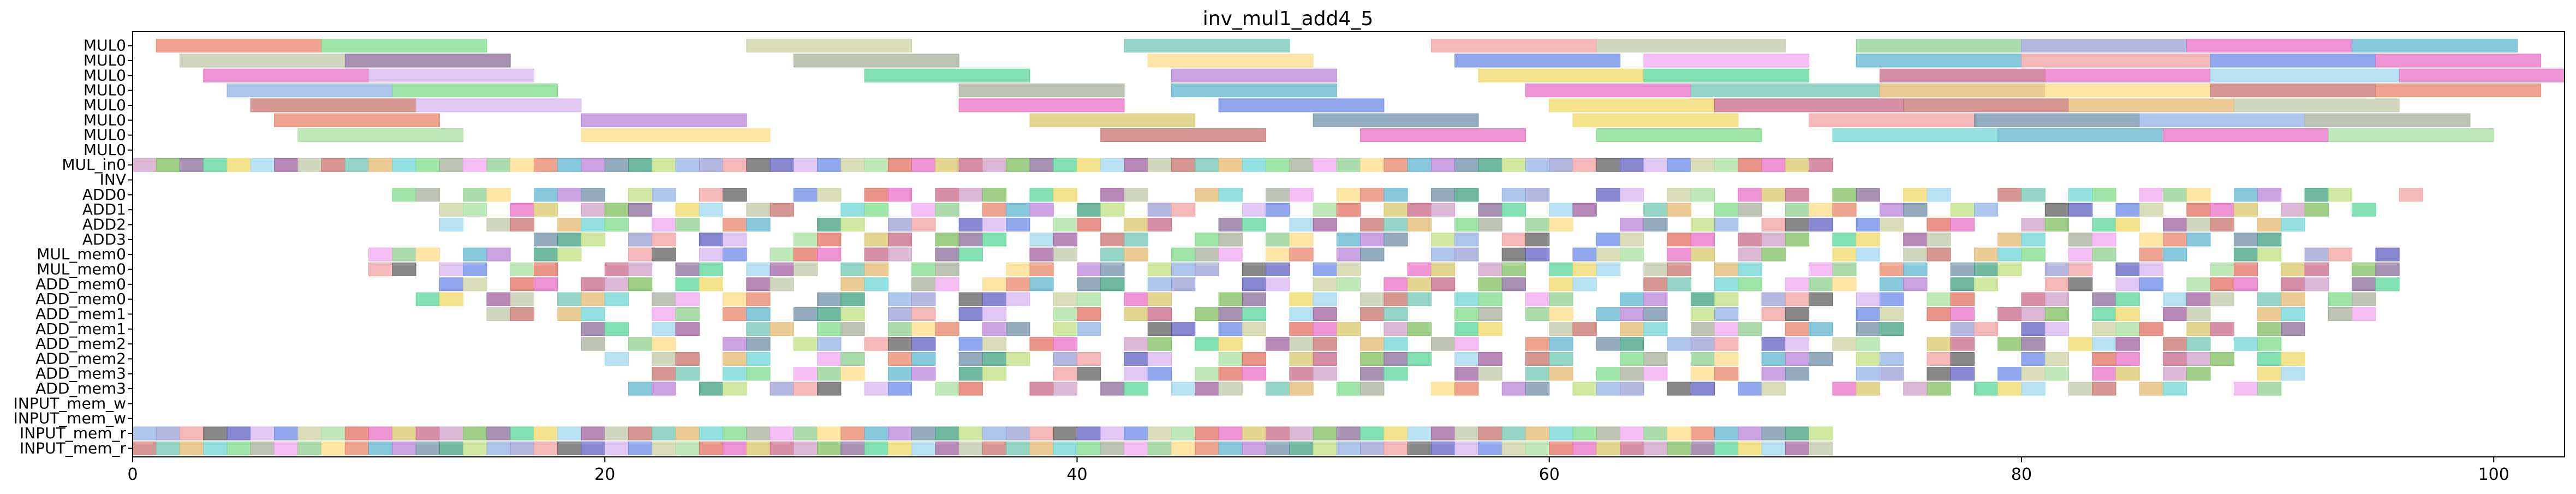  What do you see at coordinates (70, 418) in the screenshot?
I see `y-tick-label: INPUT_mem_w` at bounding box center [70, 418].